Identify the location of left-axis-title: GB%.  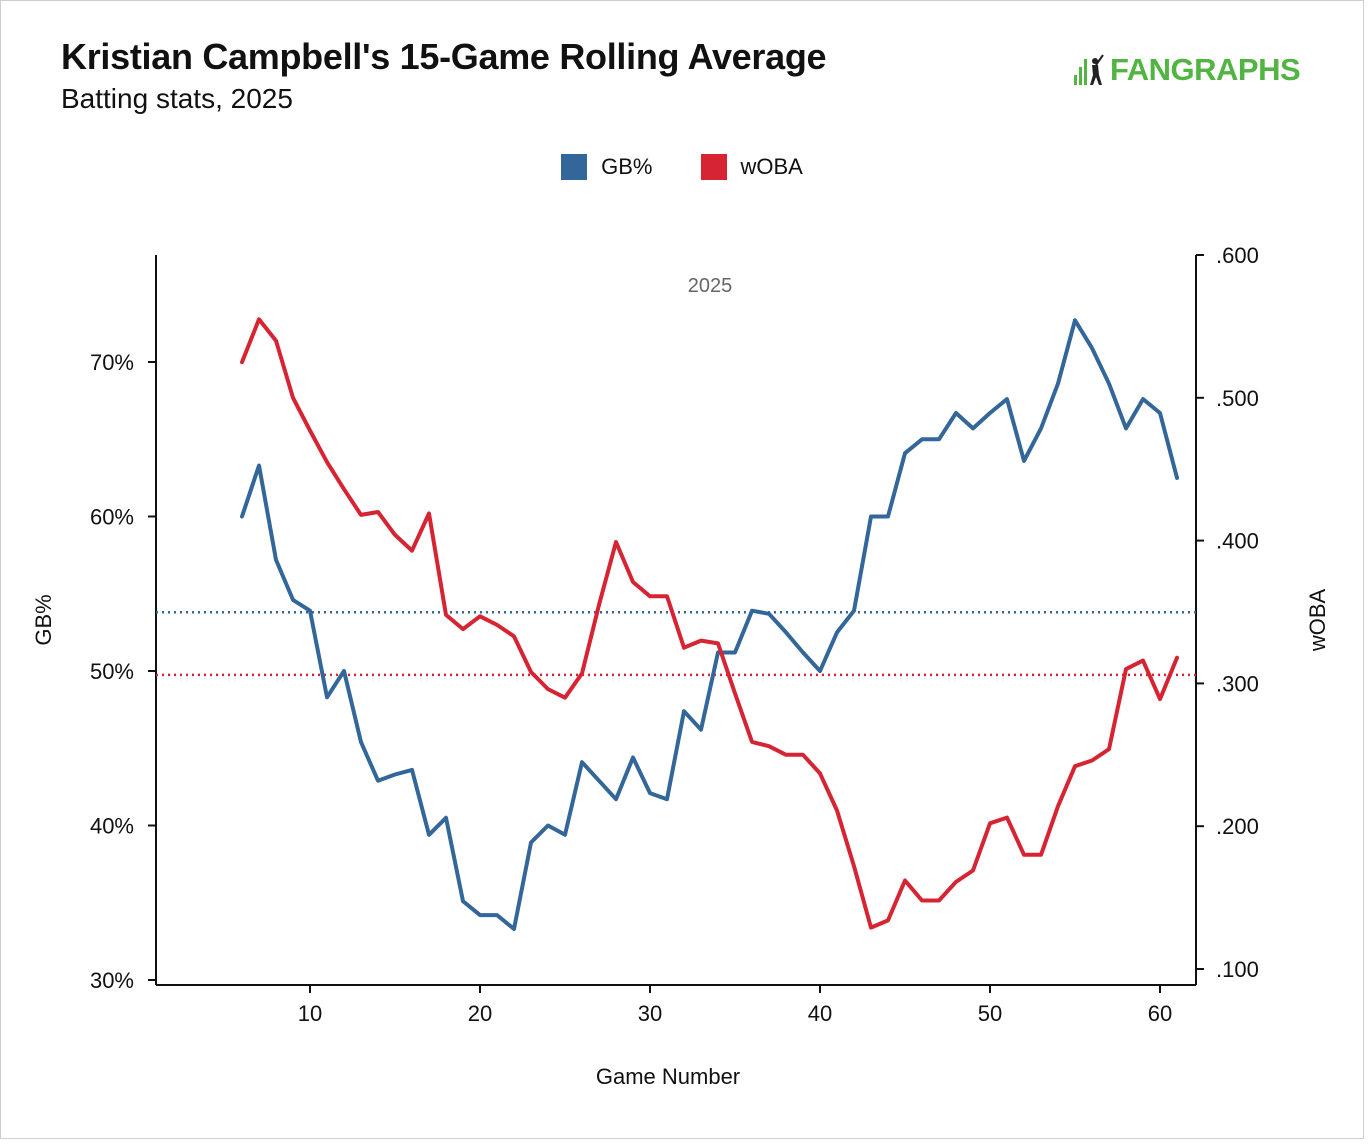
(43, 619).